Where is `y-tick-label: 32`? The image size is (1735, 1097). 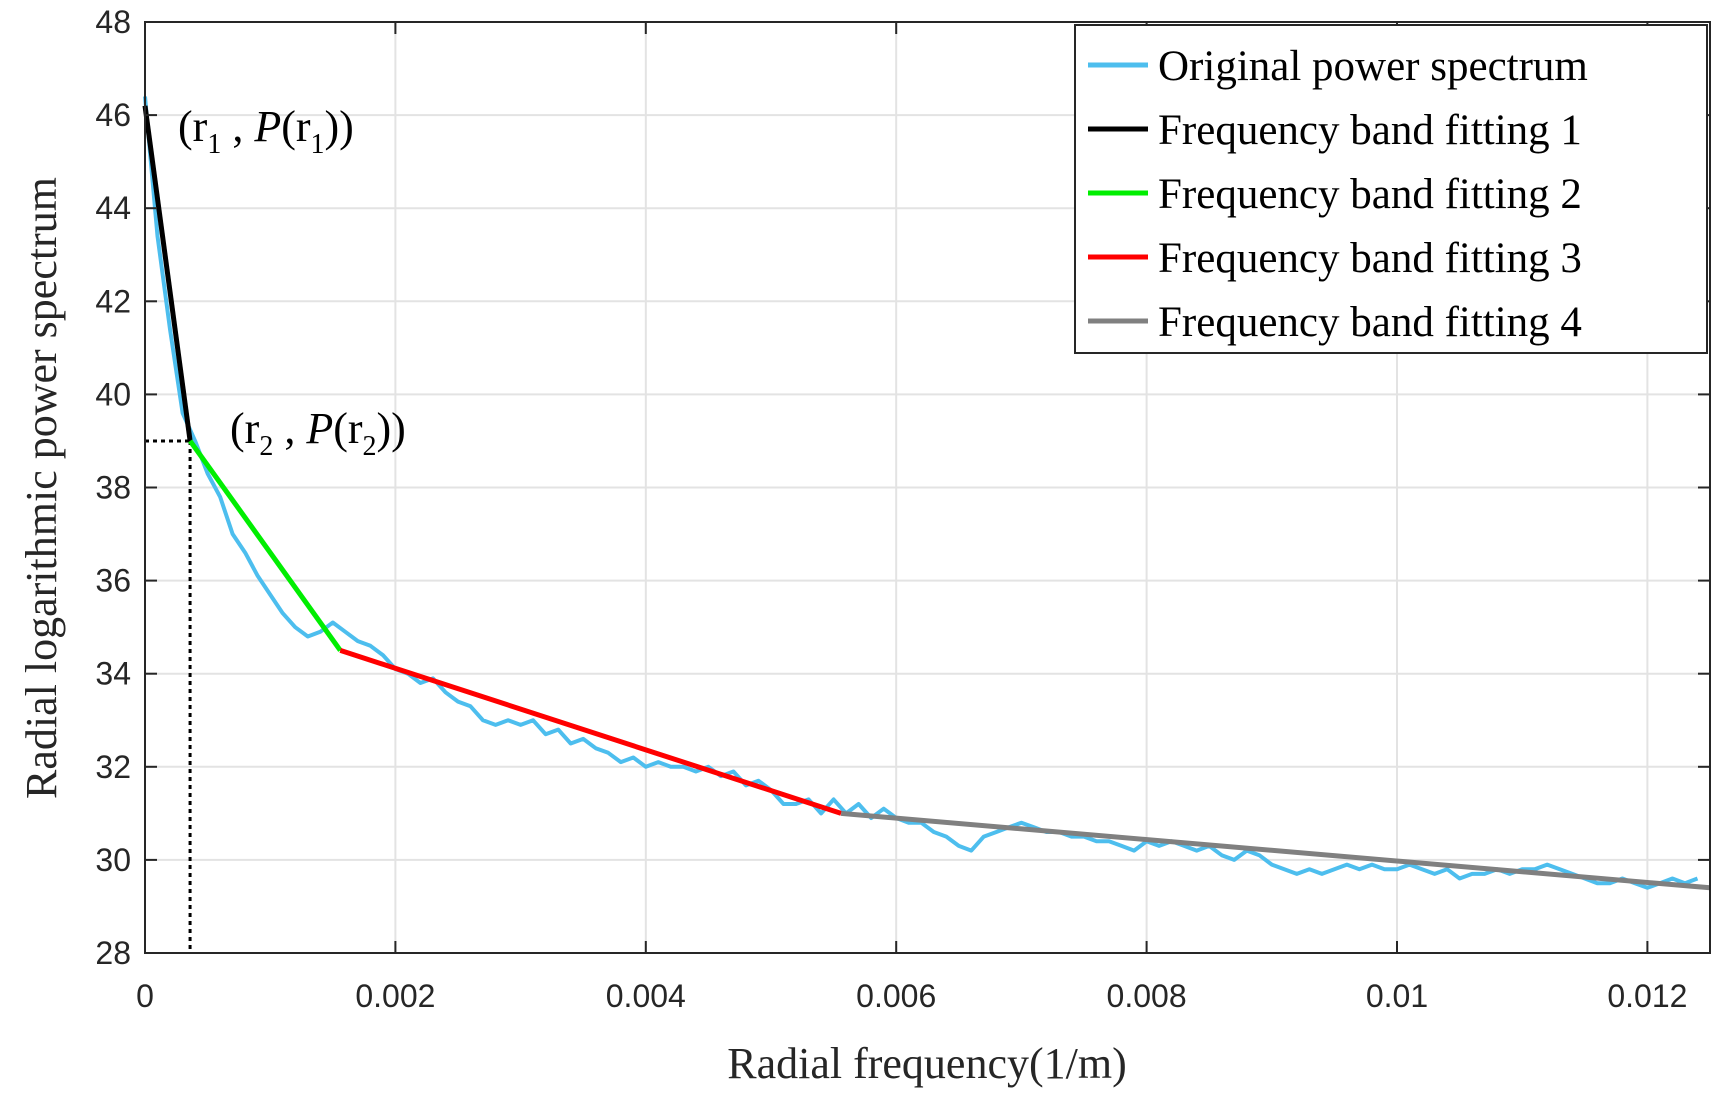 y-tick-label: 32 is located at coordinates (113, 767).